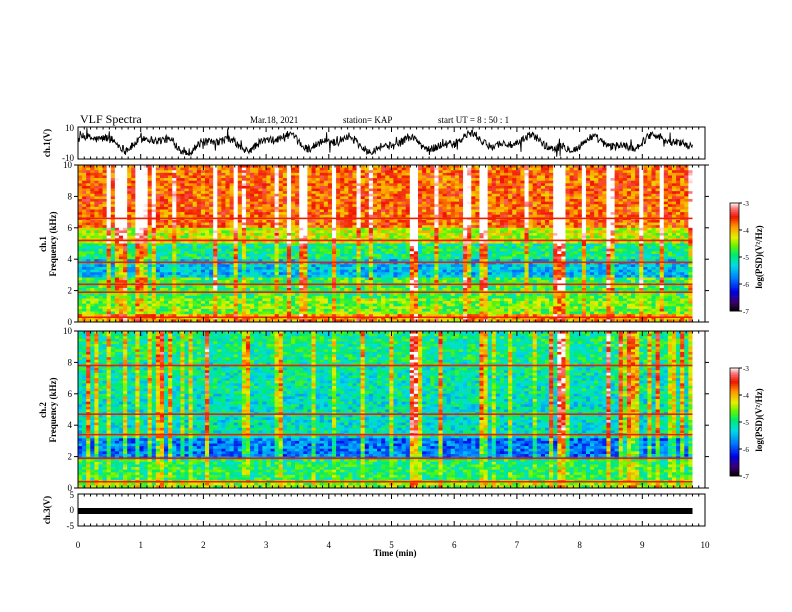  Describe the element at coordinates (367, 120) in the screenshot. I see `station-label: station= KAP` at that location.